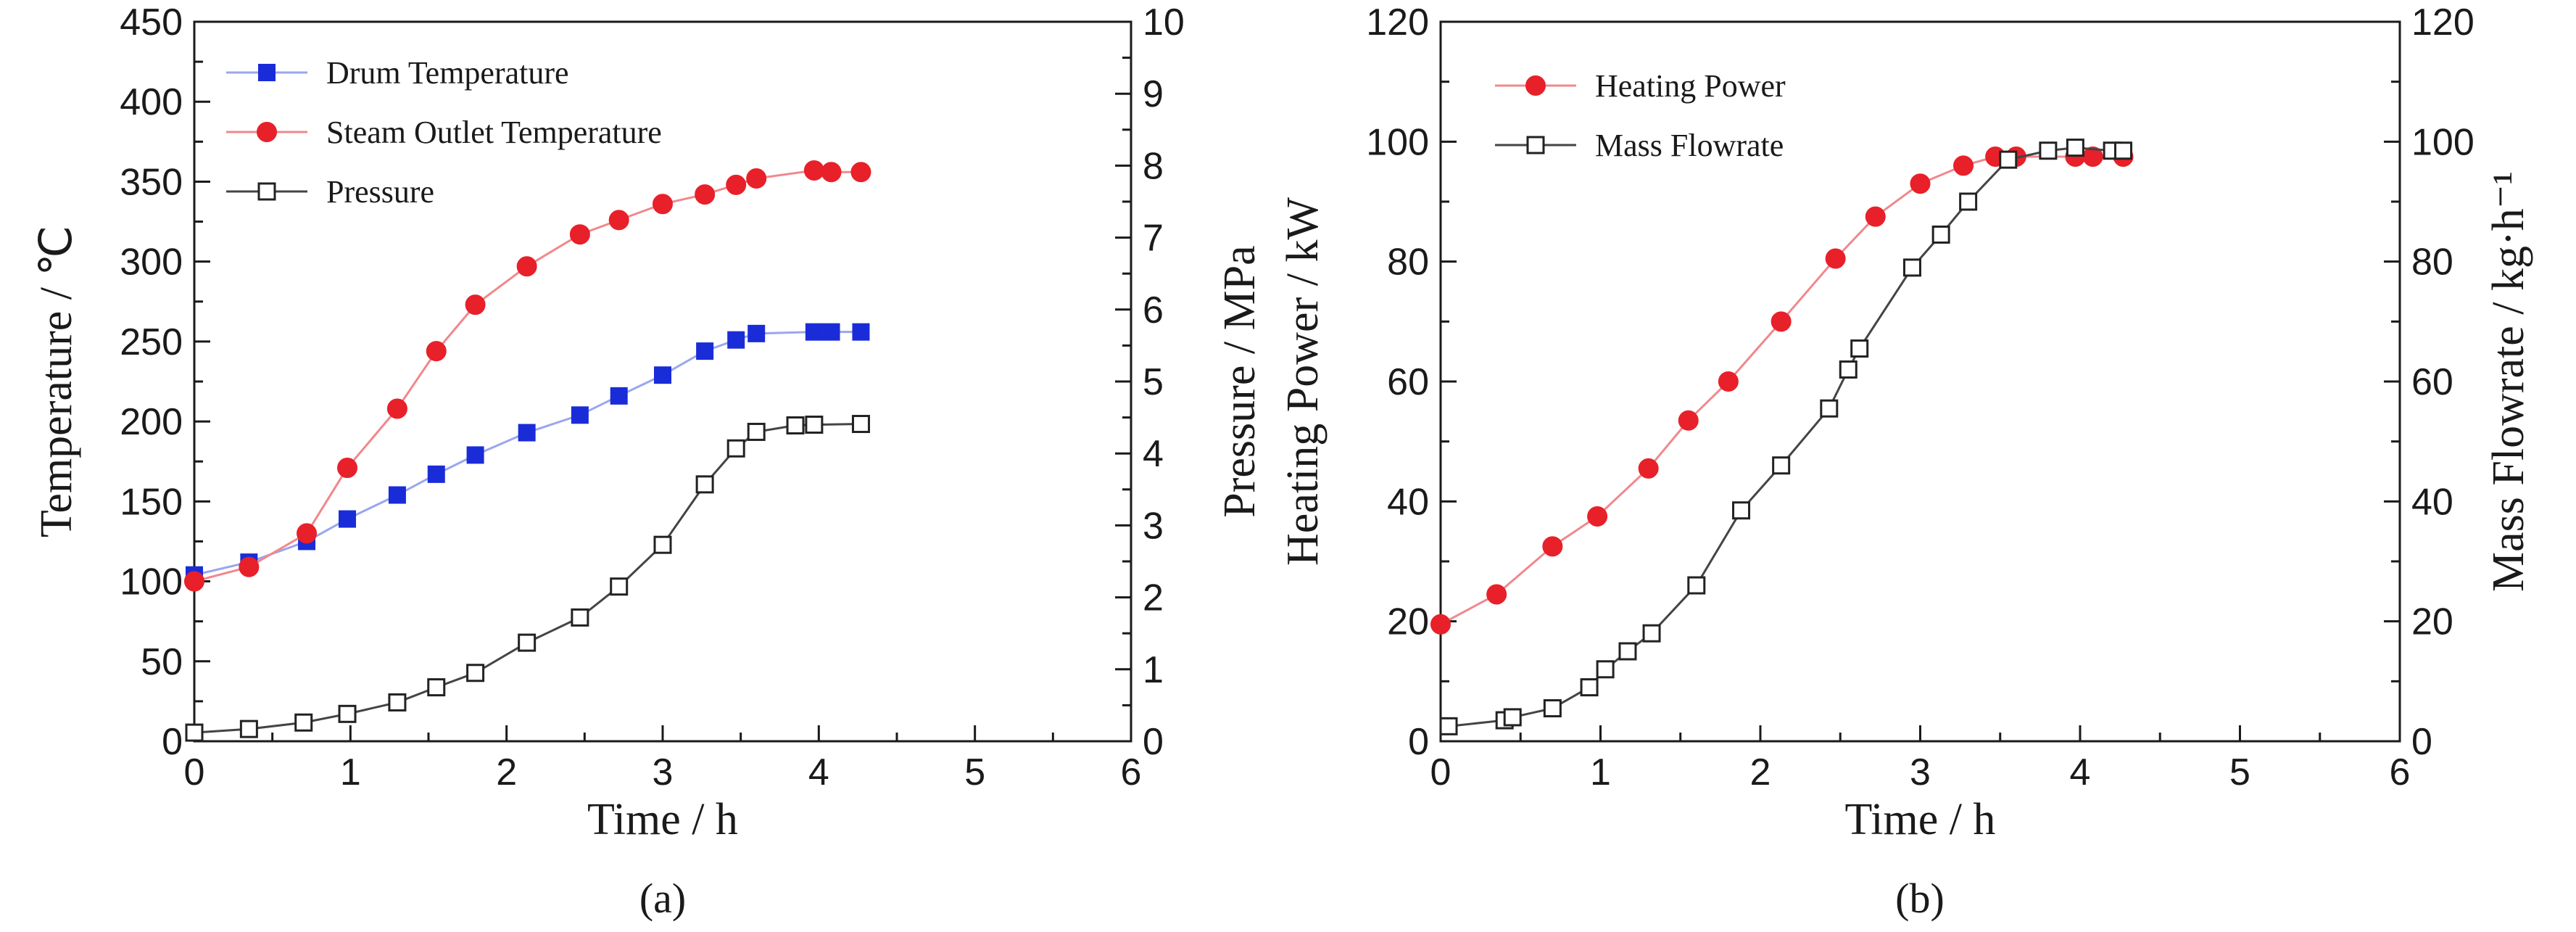  I want to click on y-left-tick-label: 40, so click(1408, 502).